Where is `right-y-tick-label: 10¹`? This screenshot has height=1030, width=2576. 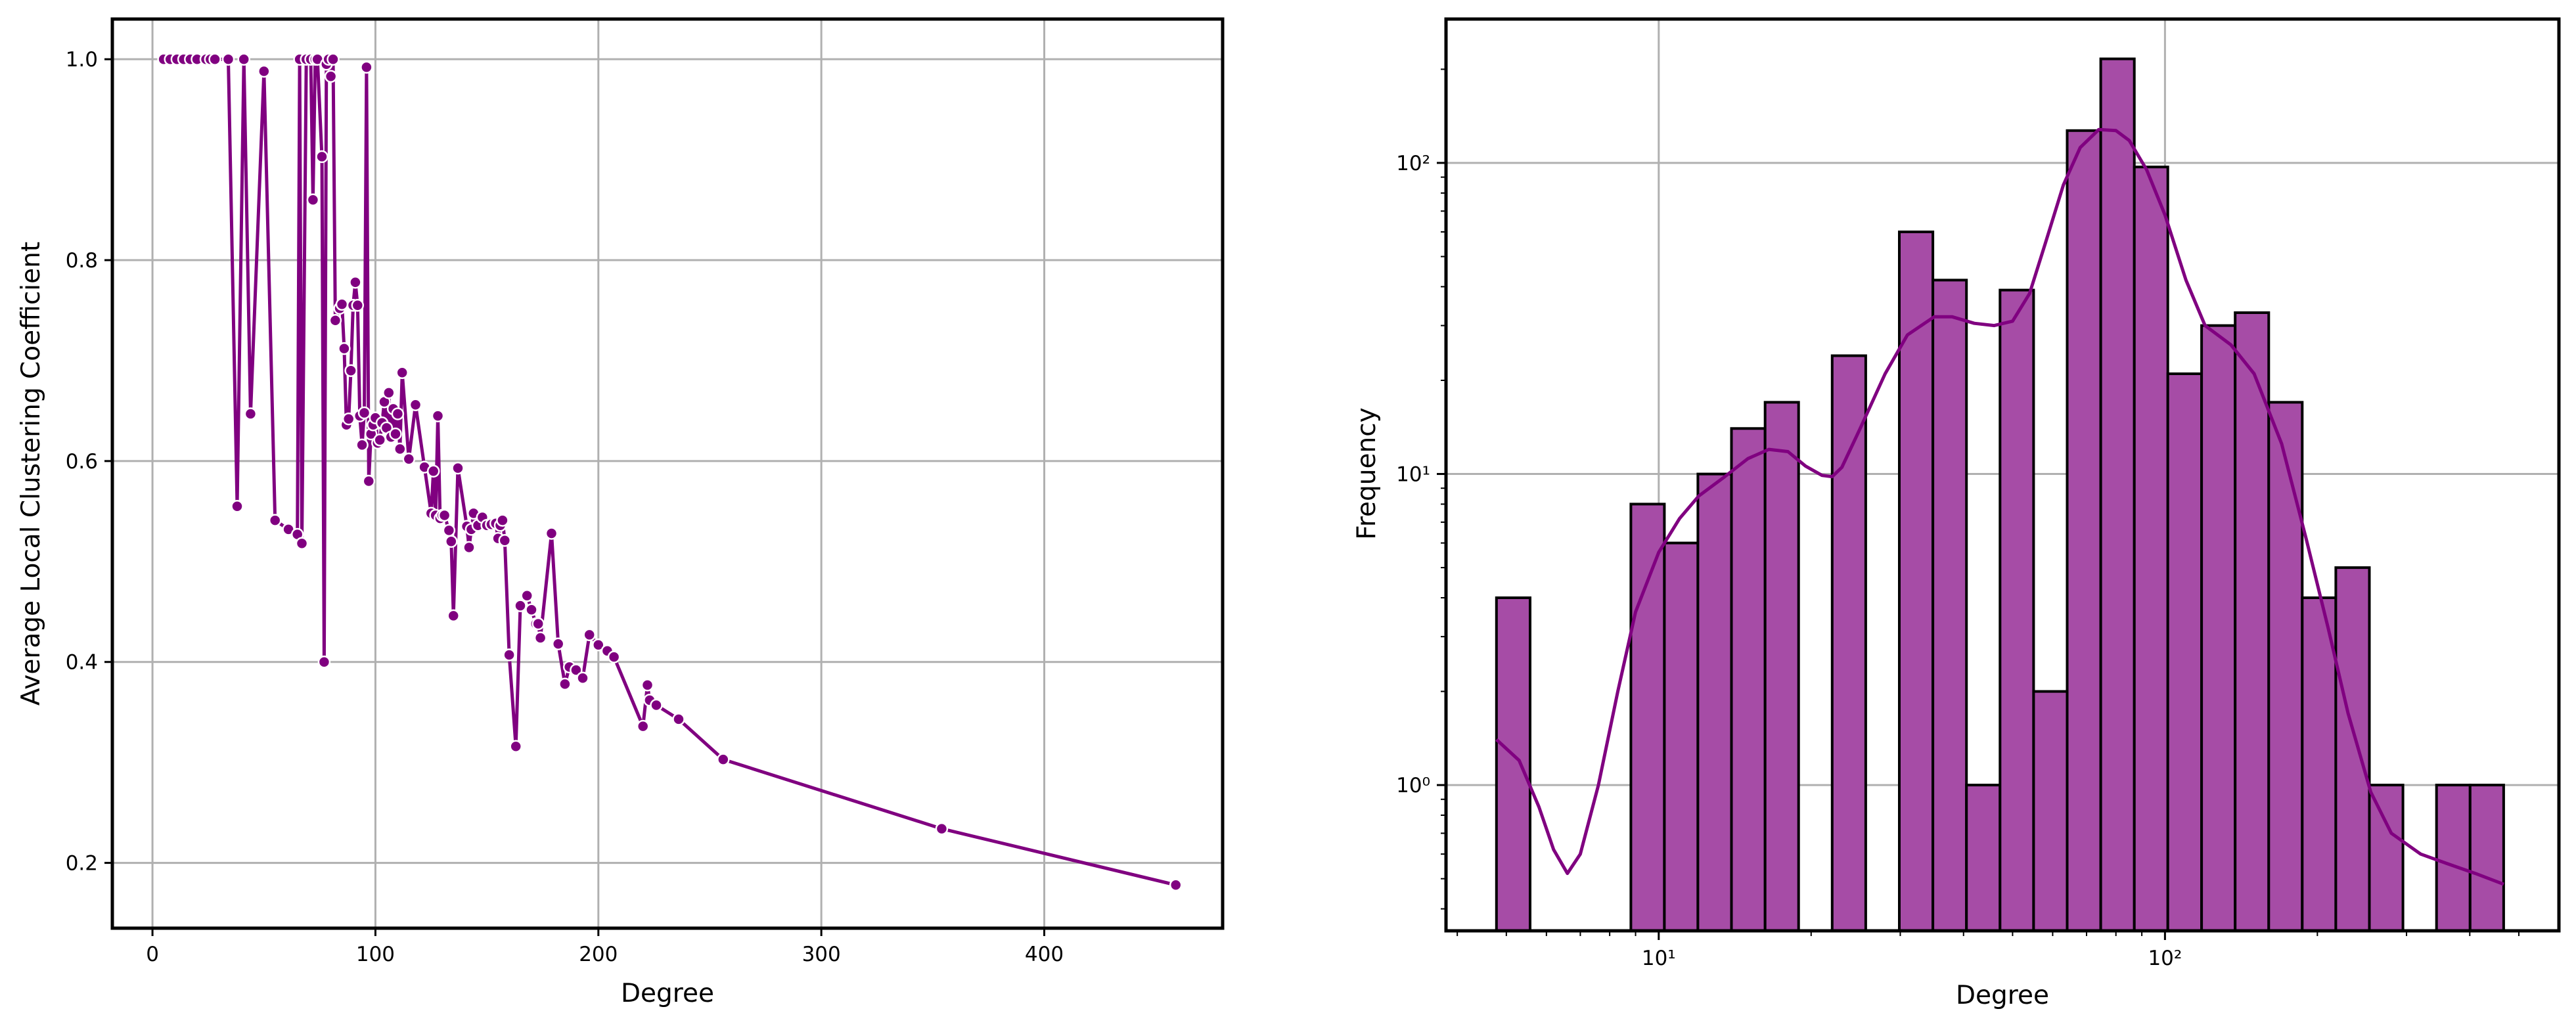 right-y-tick-label: 10¹ is located at coordinates (1413, 475).